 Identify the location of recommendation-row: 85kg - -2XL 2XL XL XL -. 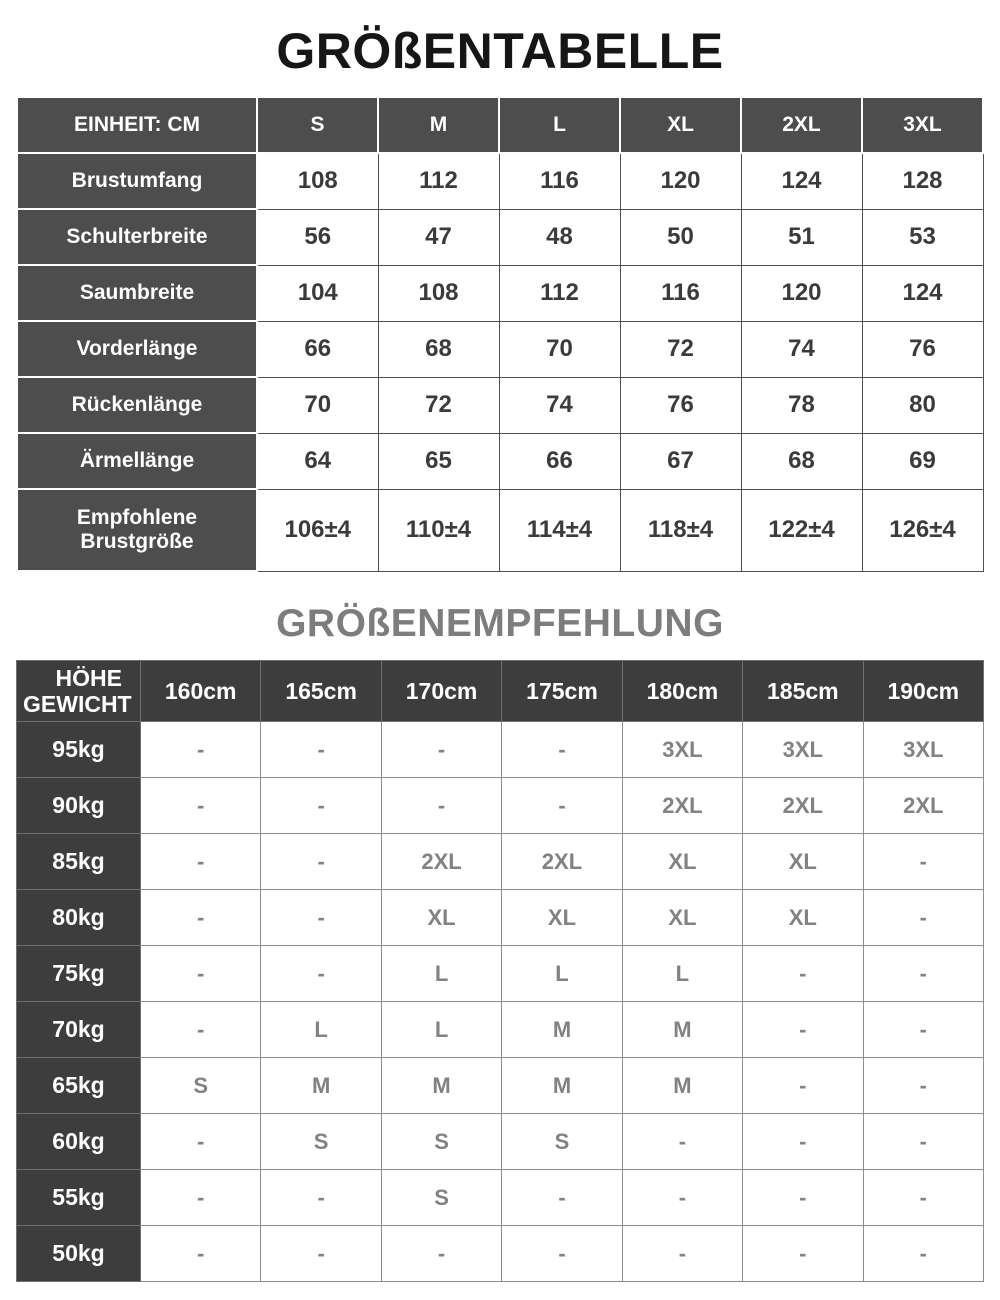
(500, 861).